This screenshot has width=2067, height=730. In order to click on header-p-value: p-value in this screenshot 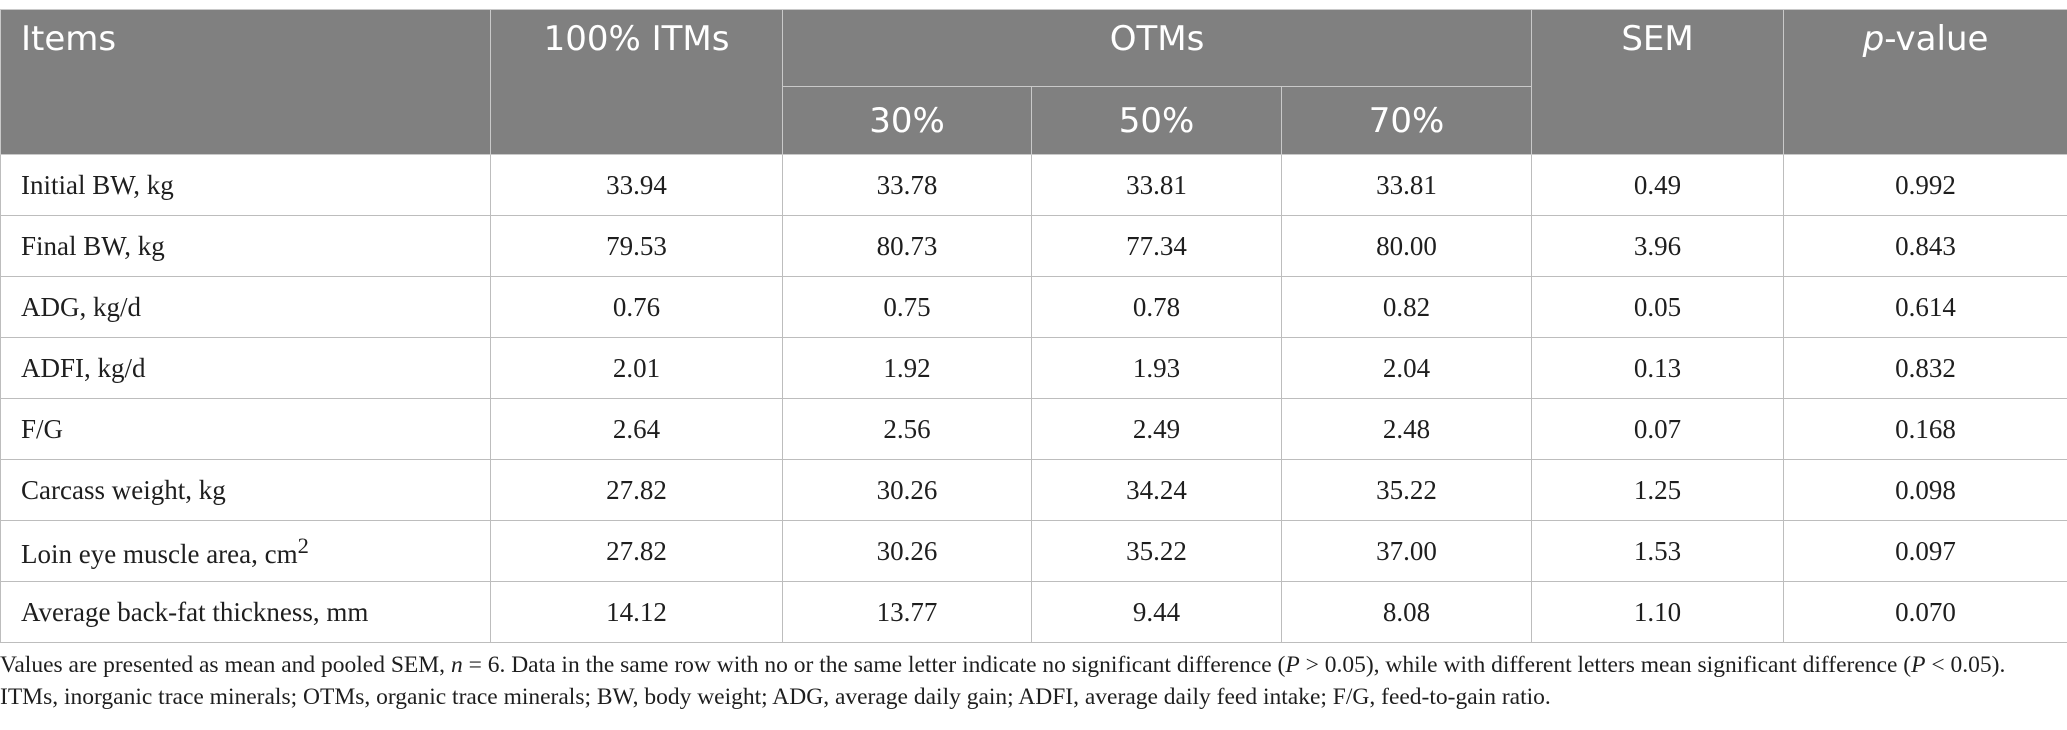, I will do `click(1925, 82)`.